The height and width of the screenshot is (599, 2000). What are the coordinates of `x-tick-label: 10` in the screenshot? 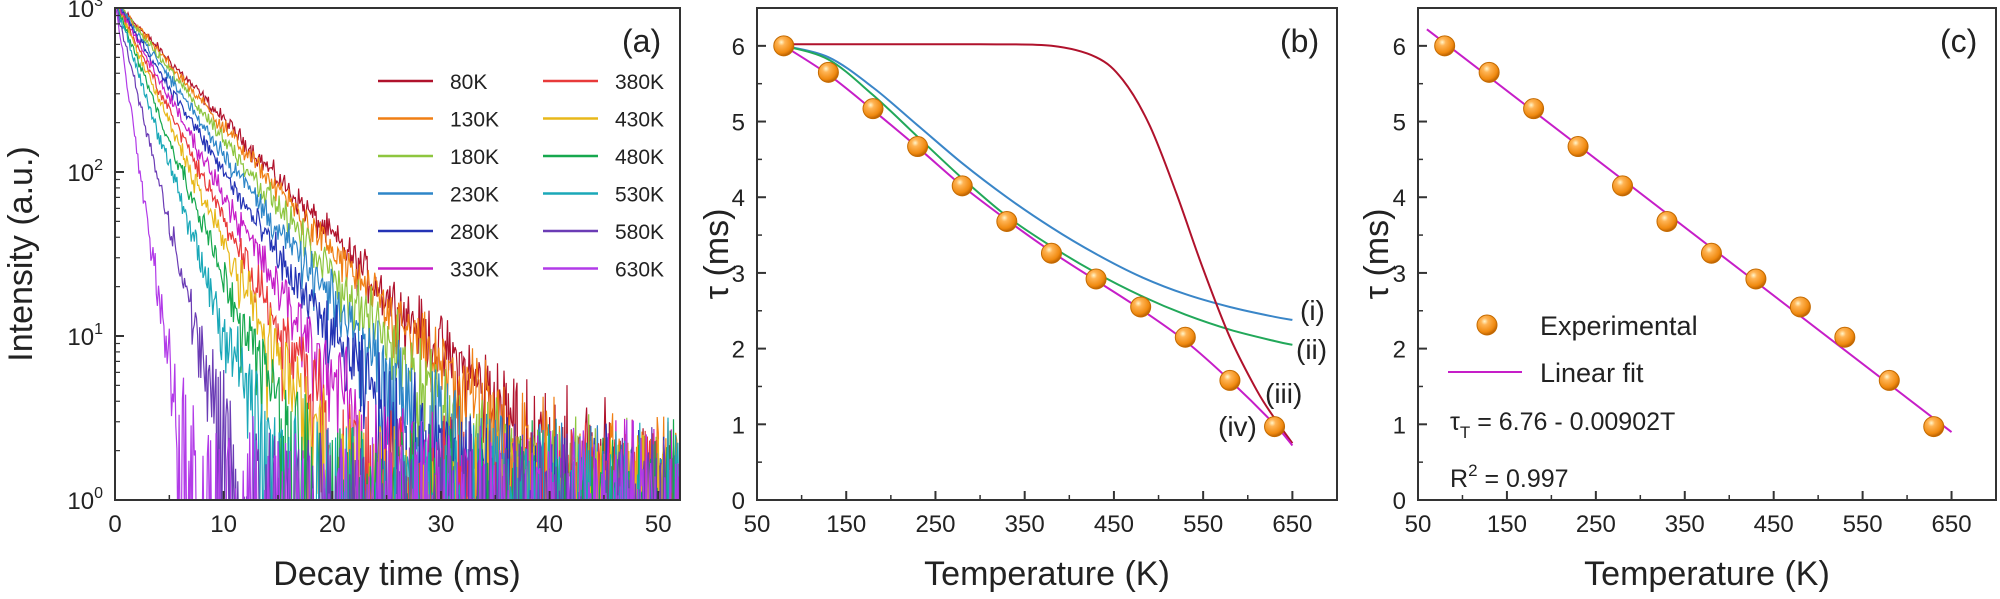 It's located at (223, 524).